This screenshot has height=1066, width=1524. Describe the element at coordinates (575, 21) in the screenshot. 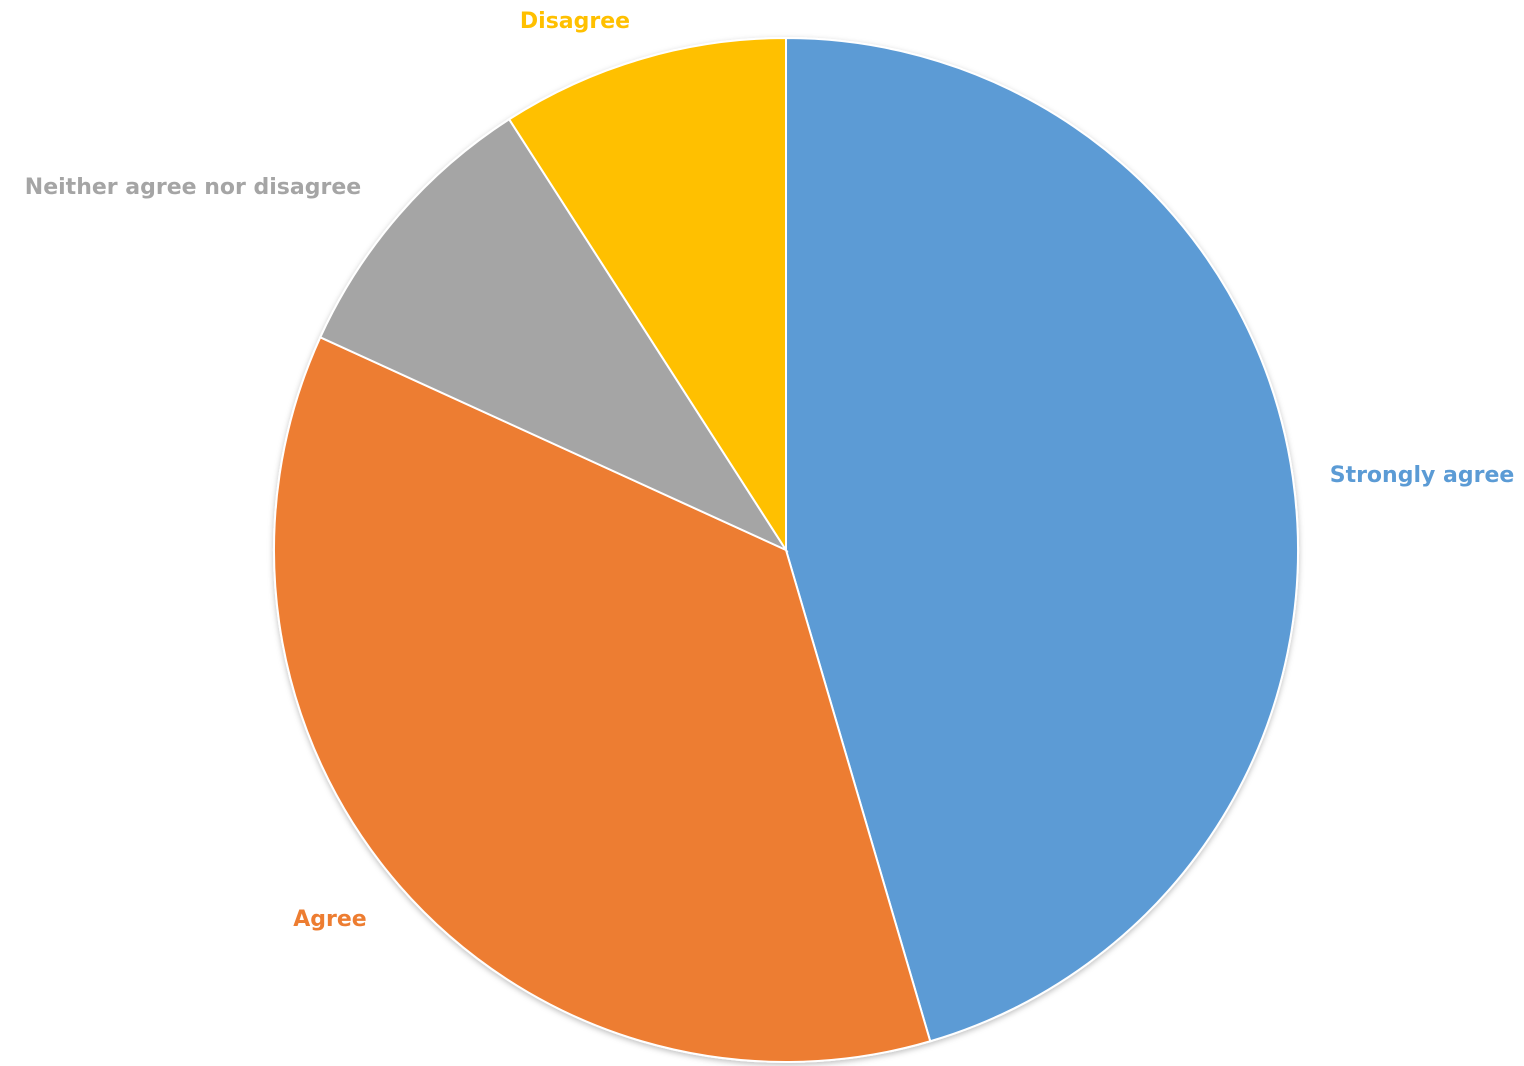

I see `pie-label-disagree: Disagree` at that location.